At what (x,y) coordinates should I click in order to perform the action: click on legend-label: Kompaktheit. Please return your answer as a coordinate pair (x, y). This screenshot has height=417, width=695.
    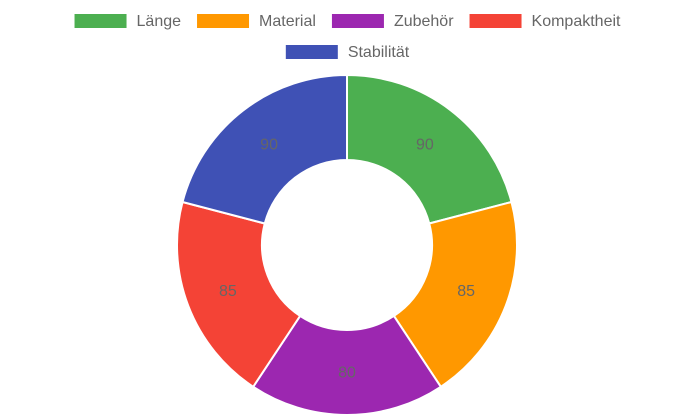
    Looking at the image, I should click on (576, 21).